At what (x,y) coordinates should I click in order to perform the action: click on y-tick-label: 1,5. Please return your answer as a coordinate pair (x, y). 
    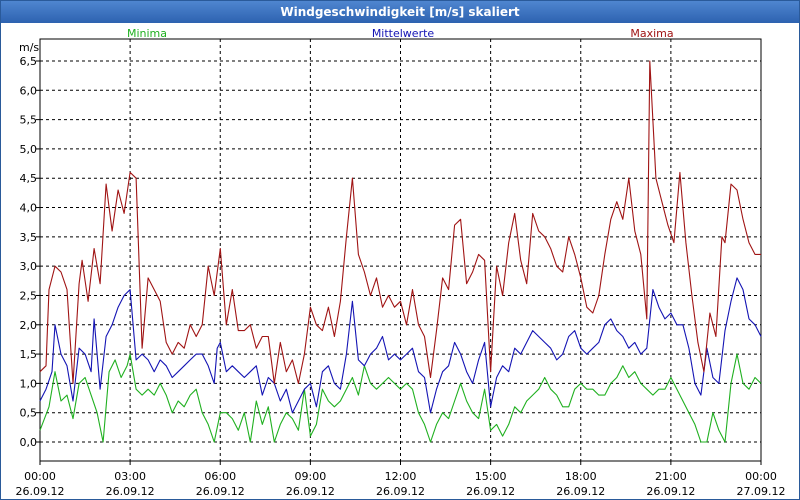
    Looking at the image, I should click on (29, 354).